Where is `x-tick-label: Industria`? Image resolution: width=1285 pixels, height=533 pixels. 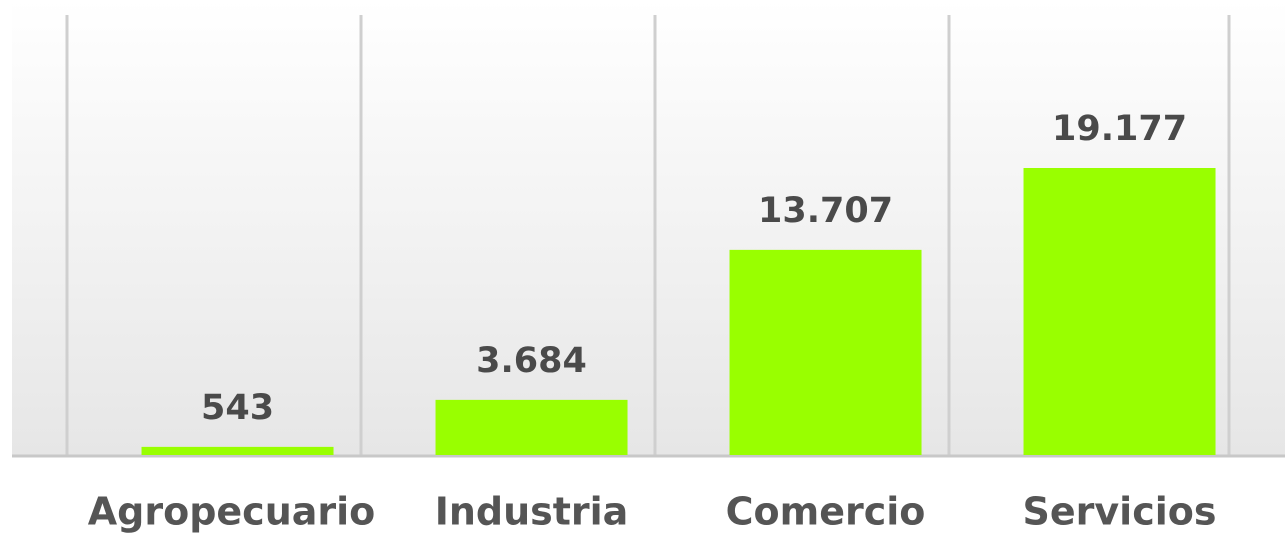 x-tick-label: Industria is located at coordinates (532, 511).